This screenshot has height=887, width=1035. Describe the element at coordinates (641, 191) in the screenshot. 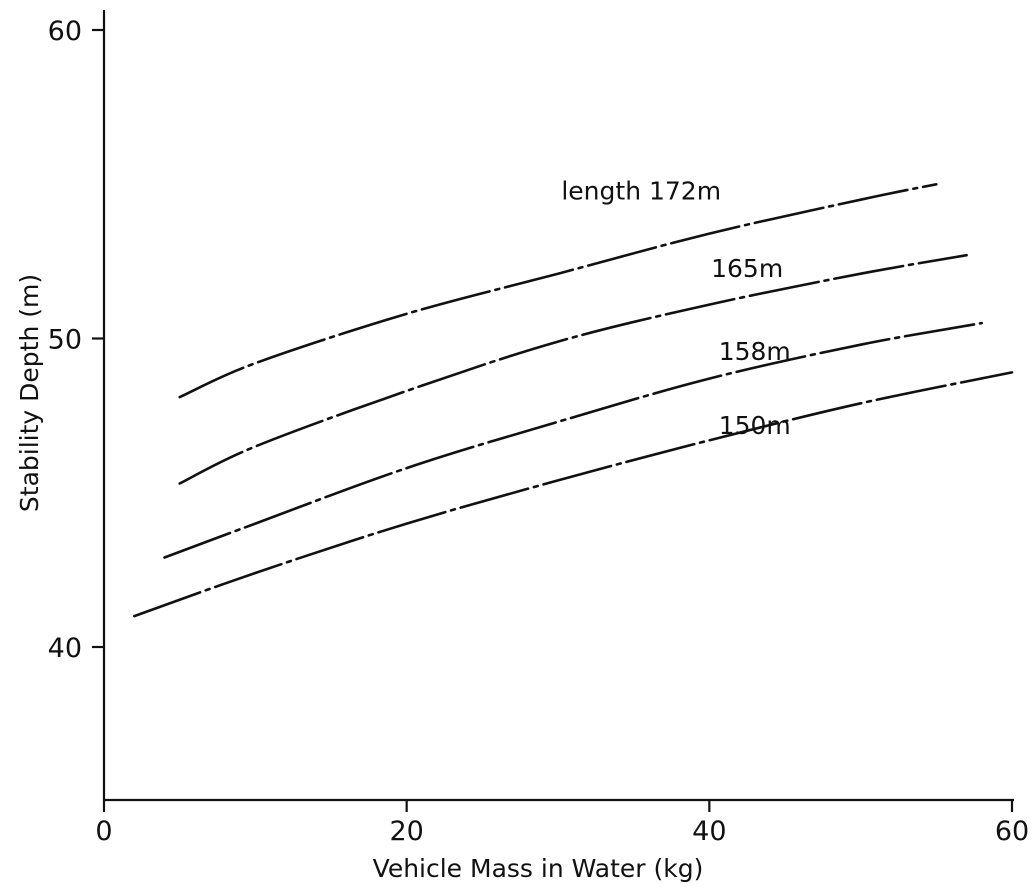

I see `series-label-1: length 172m` at that location.